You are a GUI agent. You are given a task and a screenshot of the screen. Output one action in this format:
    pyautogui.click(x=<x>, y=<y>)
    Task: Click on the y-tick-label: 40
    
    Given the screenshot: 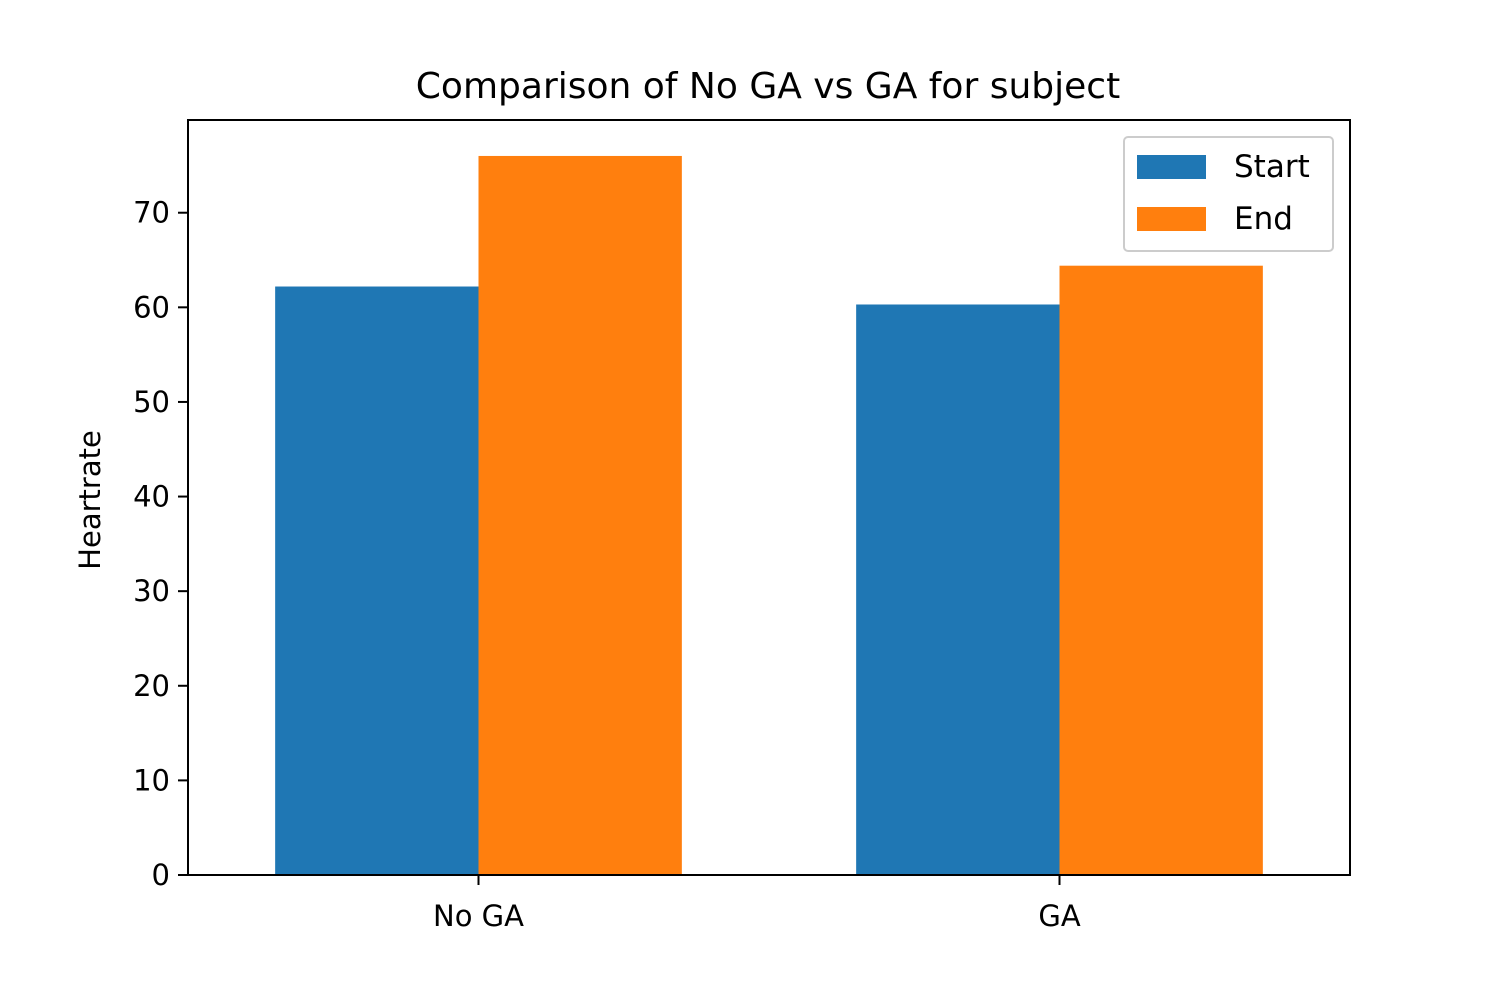 What is the action you would take?
    pyautogui.click(x=151, y=497)
    